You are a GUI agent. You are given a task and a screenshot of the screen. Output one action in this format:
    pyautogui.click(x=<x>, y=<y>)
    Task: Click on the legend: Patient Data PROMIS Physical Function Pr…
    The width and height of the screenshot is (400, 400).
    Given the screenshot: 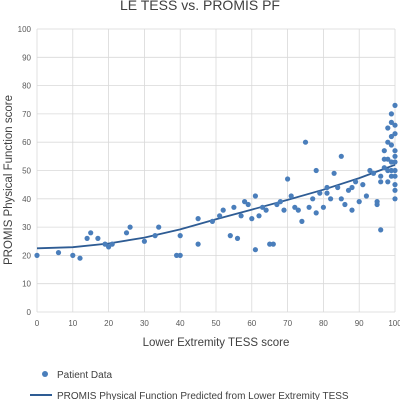 What is the action you would take?
    pyautogui.click(x=189, y=385)
    